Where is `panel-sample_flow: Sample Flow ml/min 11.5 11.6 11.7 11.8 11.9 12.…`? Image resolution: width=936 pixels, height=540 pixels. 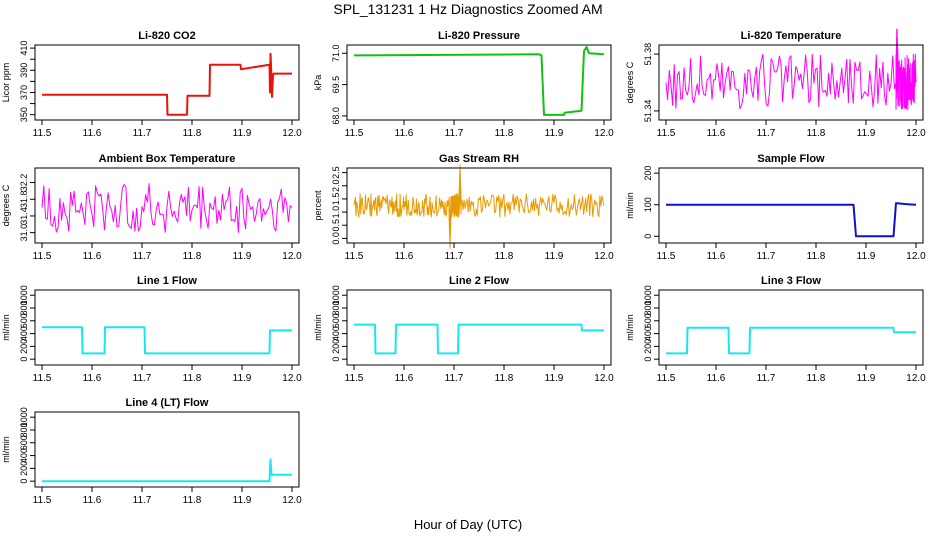
panel-sample_flow: Sample Flow ml/min 11.5 11.6 11.7 11.8 11.9 12.… is located at coordinates (775, 207).